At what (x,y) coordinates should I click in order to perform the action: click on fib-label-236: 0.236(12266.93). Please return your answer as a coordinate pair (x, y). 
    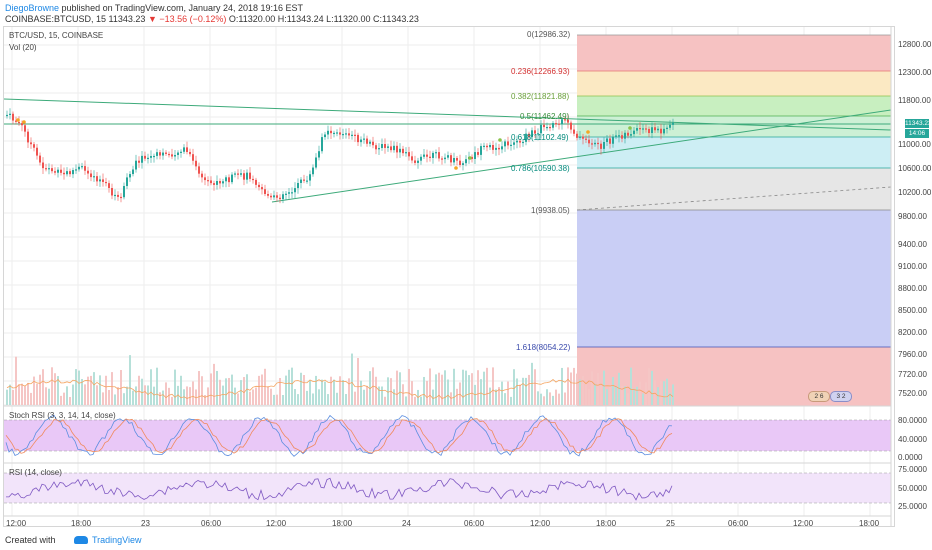
    Looking at the image, I should click on (540, 71).